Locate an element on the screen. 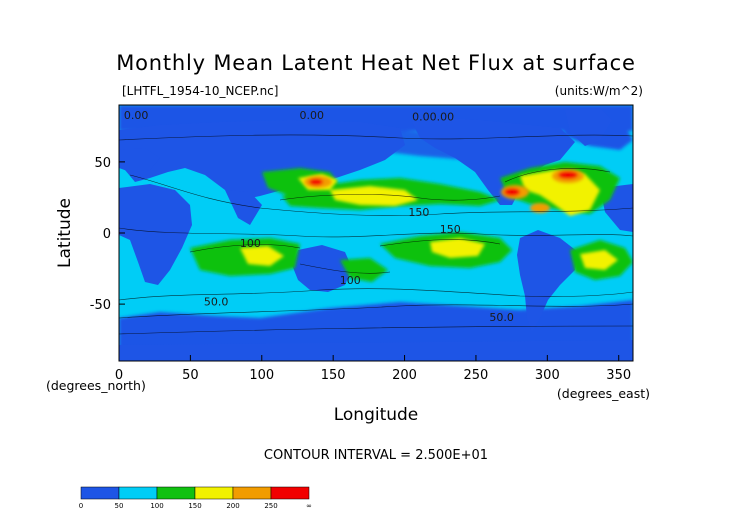 The height and width of the screenshot is (532, 752). colorbar-tick-label: 0 is located at coordinates (81, 506).